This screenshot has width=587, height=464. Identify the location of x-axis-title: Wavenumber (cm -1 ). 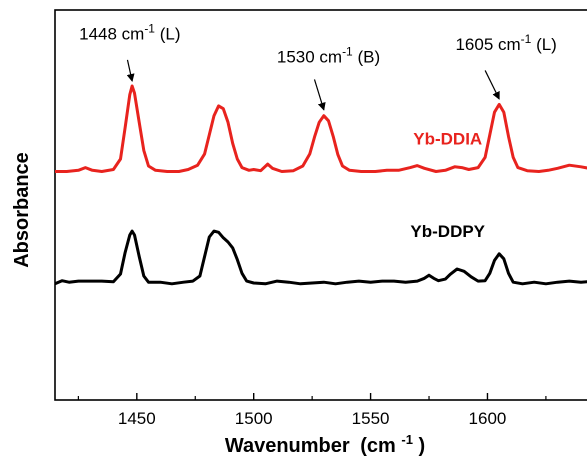
(325, 442).